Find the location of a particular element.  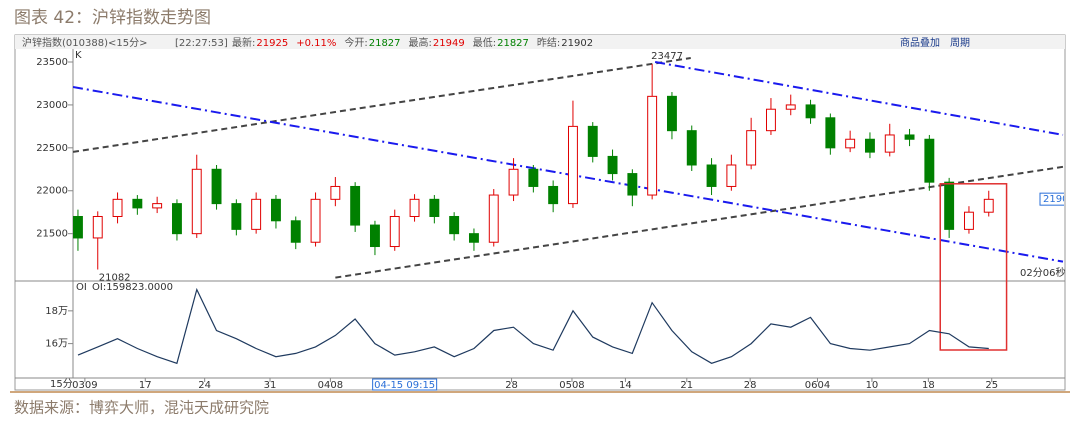

y-tick-label: 23000 is located at coordinates (52, 105).